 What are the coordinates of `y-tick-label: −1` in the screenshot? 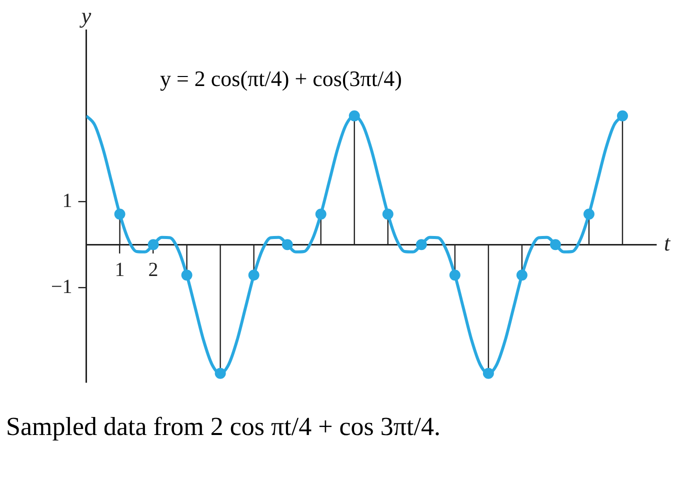 It's located at (61, 287).